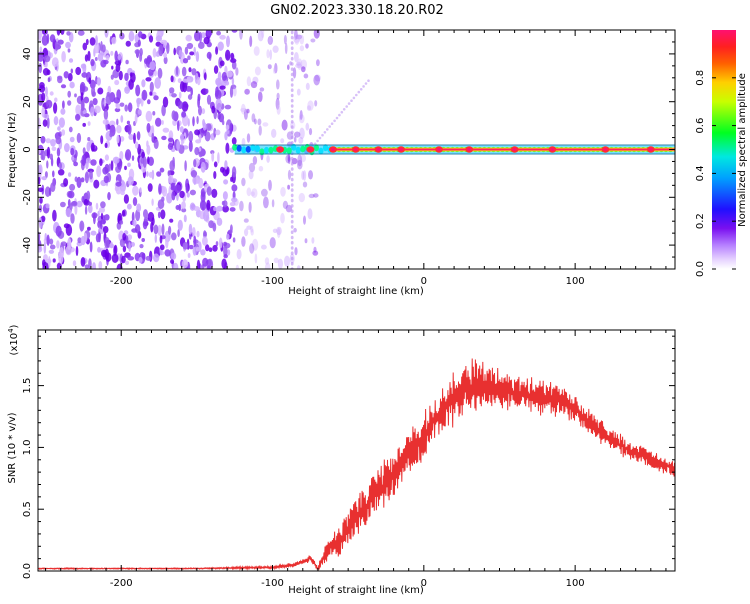 The image size is (750, 604). I want to click on spectrogram-ylabel: Frequency (Hz), so click(12, 150).